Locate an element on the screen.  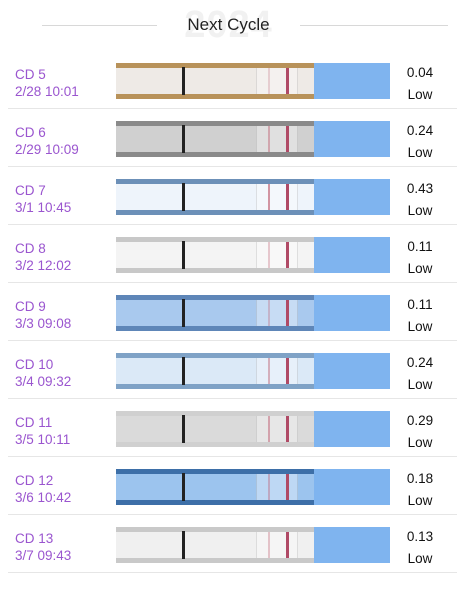
cycle-day: CD 9 is located at coordinates (30, 306).